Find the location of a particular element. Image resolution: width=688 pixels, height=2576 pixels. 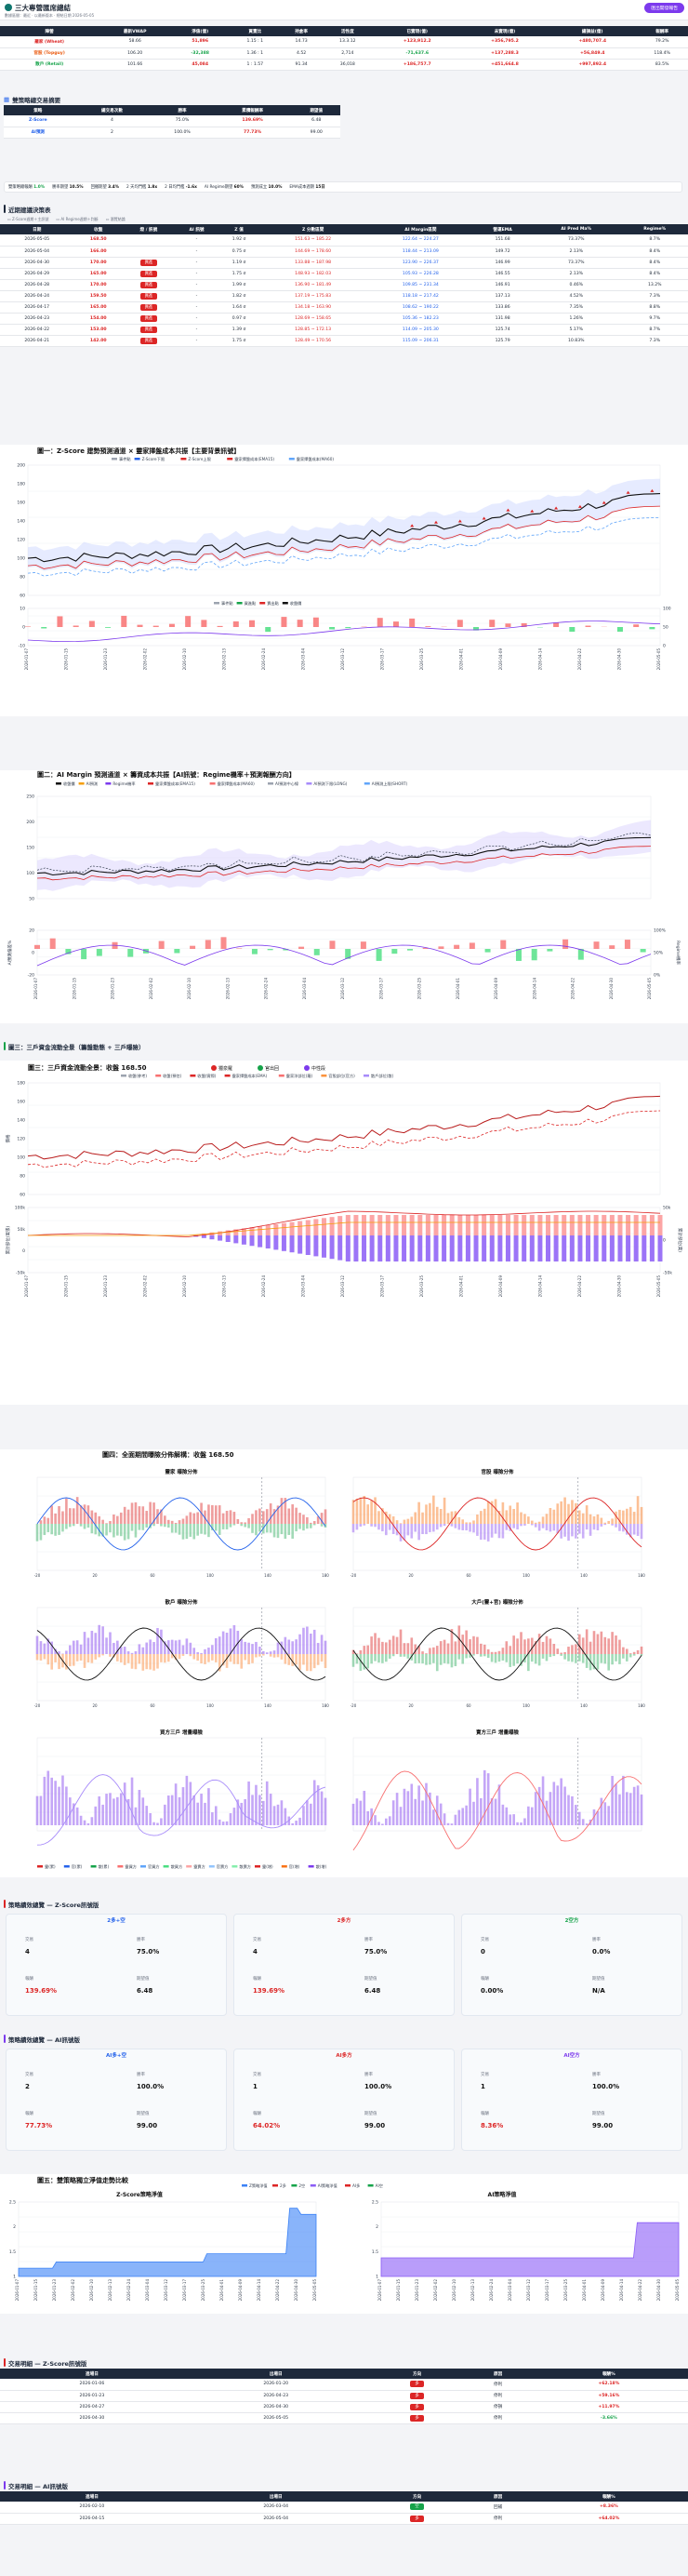

table-cell: 4.52 is located at coordinates (301, 53).